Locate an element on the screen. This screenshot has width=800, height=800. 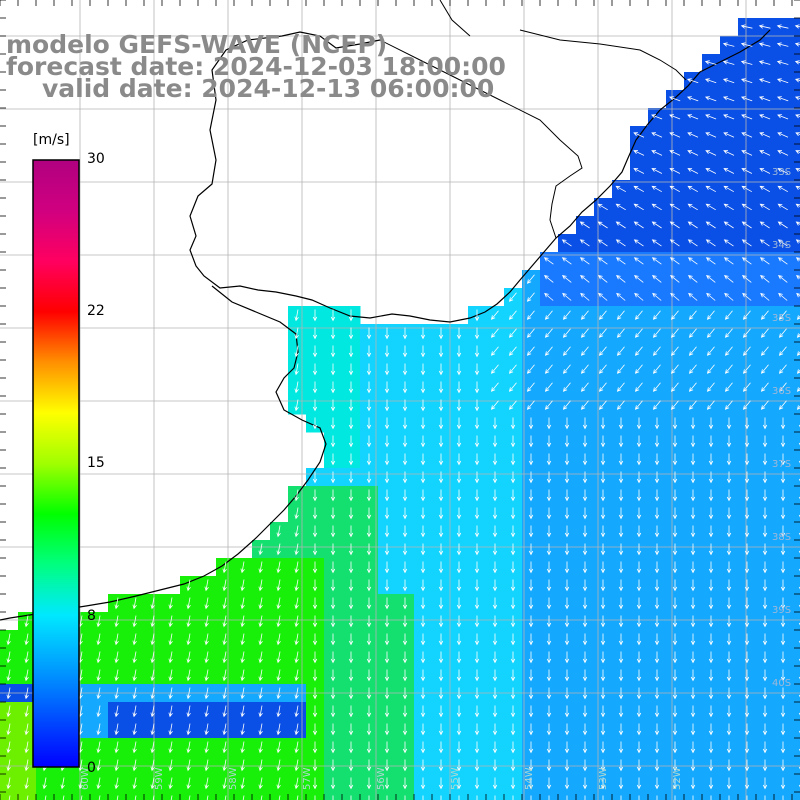
longitude-labels: 60W 59W 58W 57W 56W 55W 54W 53W 52W is located at coordinates (381, 778).